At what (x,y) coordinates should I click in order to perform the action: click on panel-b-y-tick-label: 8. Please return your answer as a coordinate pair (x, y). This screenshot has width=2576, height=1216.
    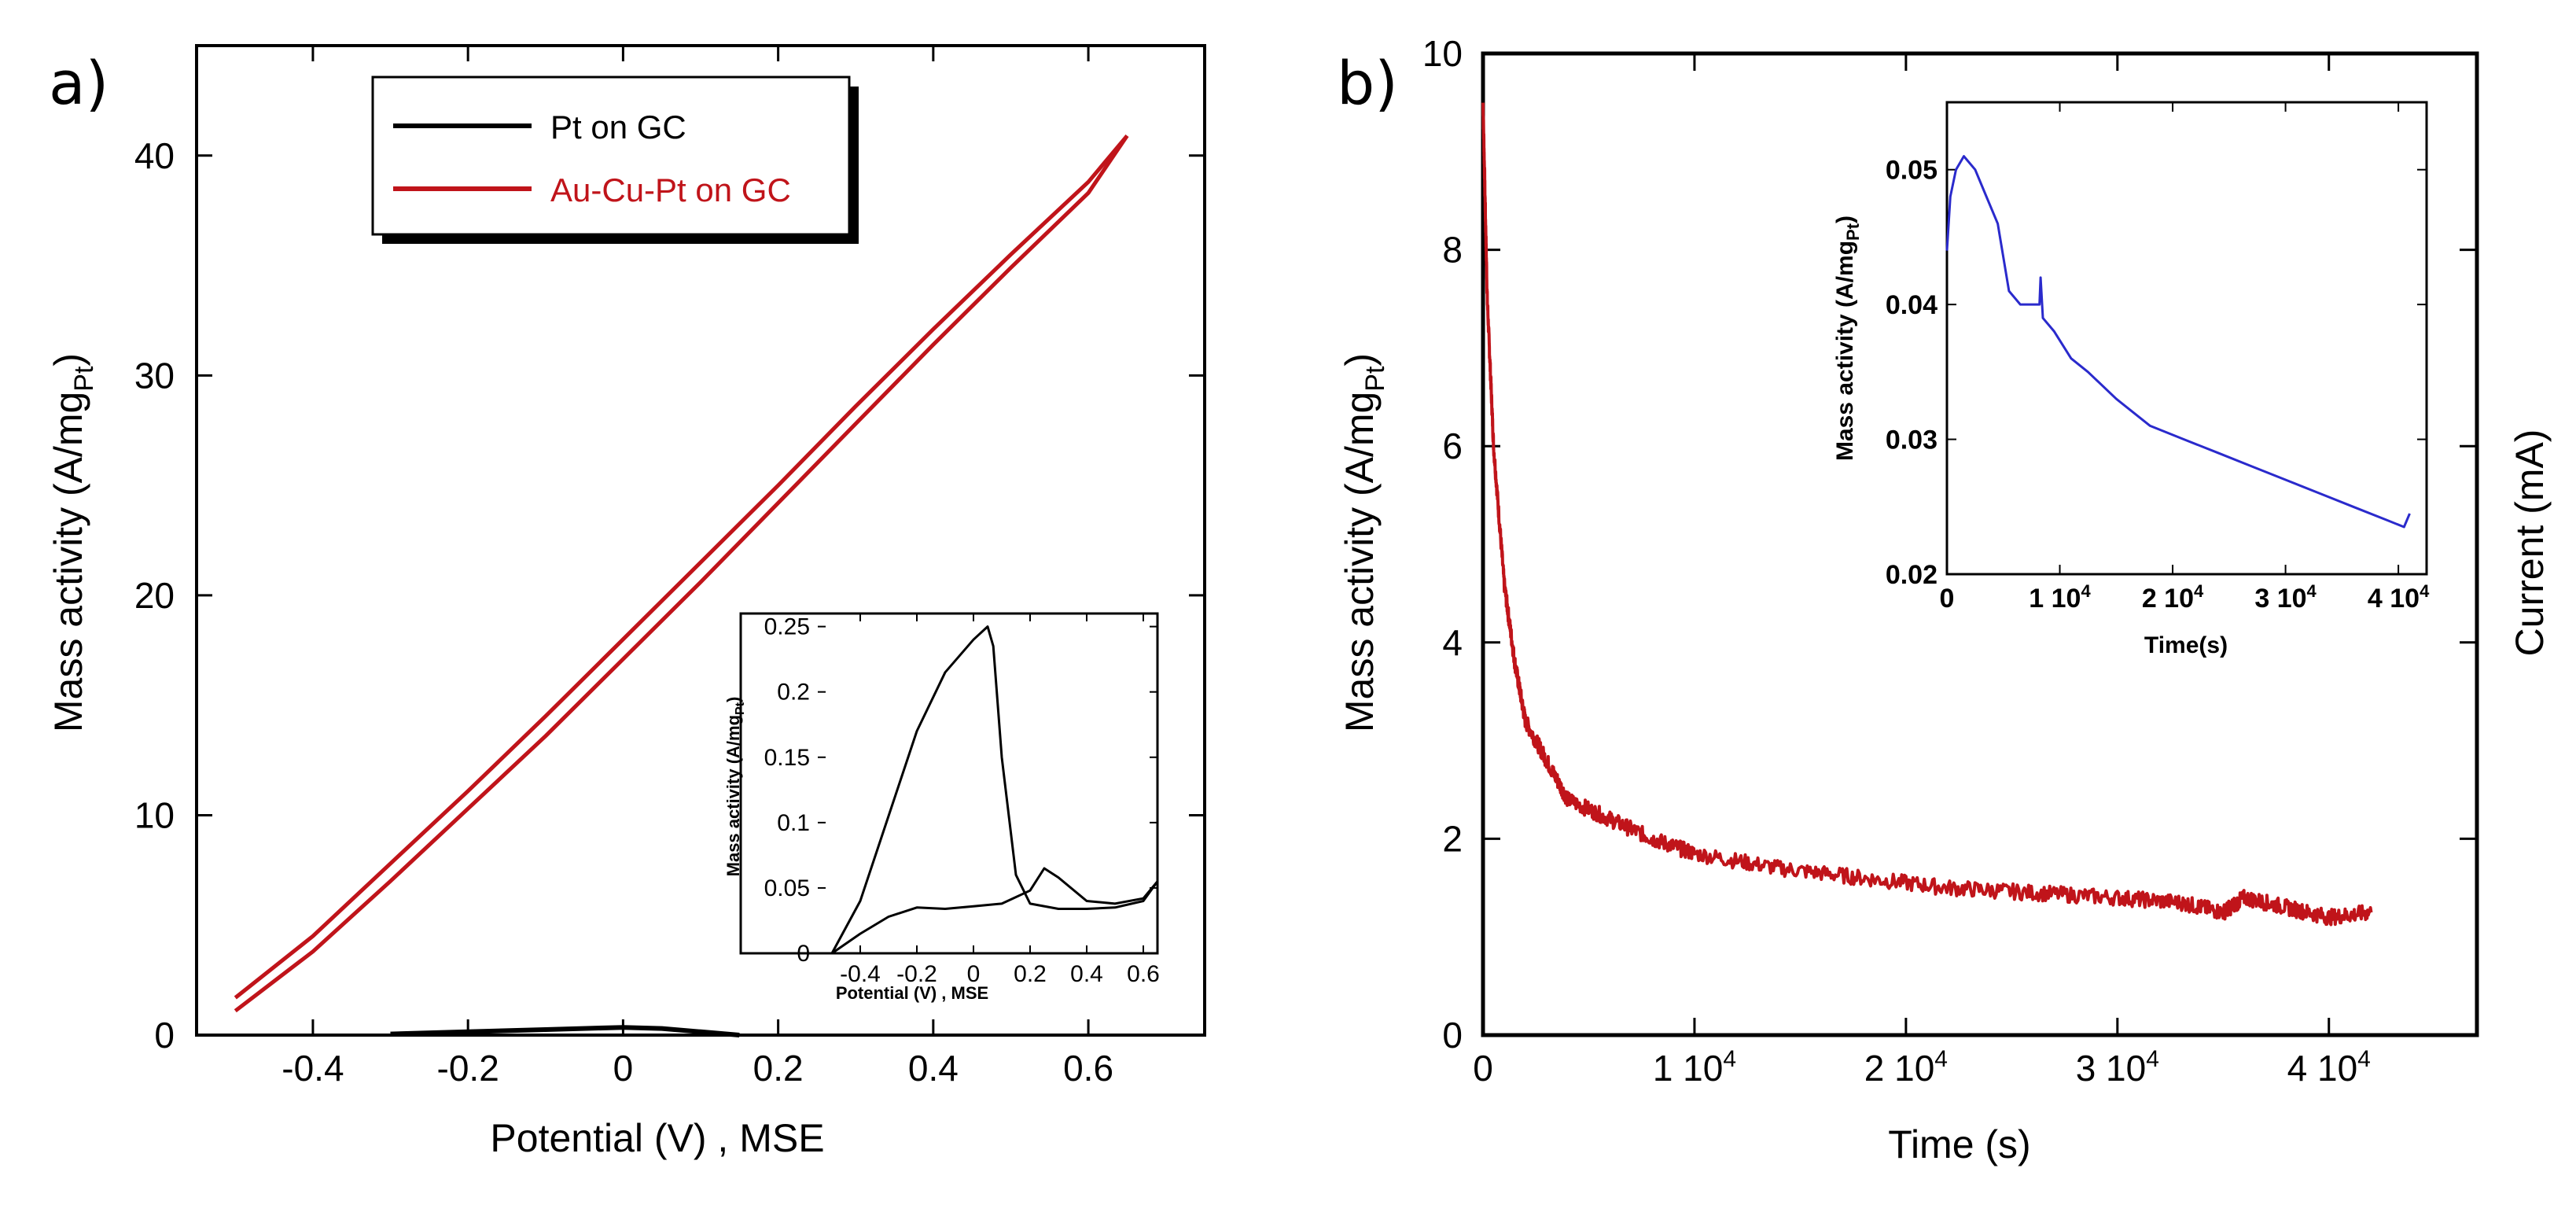
    Looking at the image, I should click on (1453, 250).